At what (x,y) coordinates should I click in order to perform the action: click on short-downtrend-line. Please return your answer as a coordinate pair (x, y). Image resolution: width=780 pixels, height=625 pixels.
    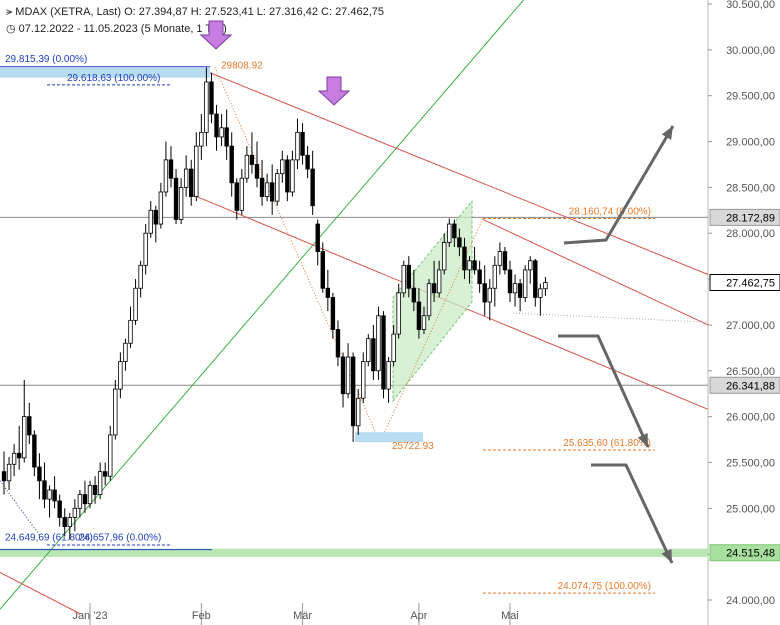
    Looking at the image, I should click on (595, 272).